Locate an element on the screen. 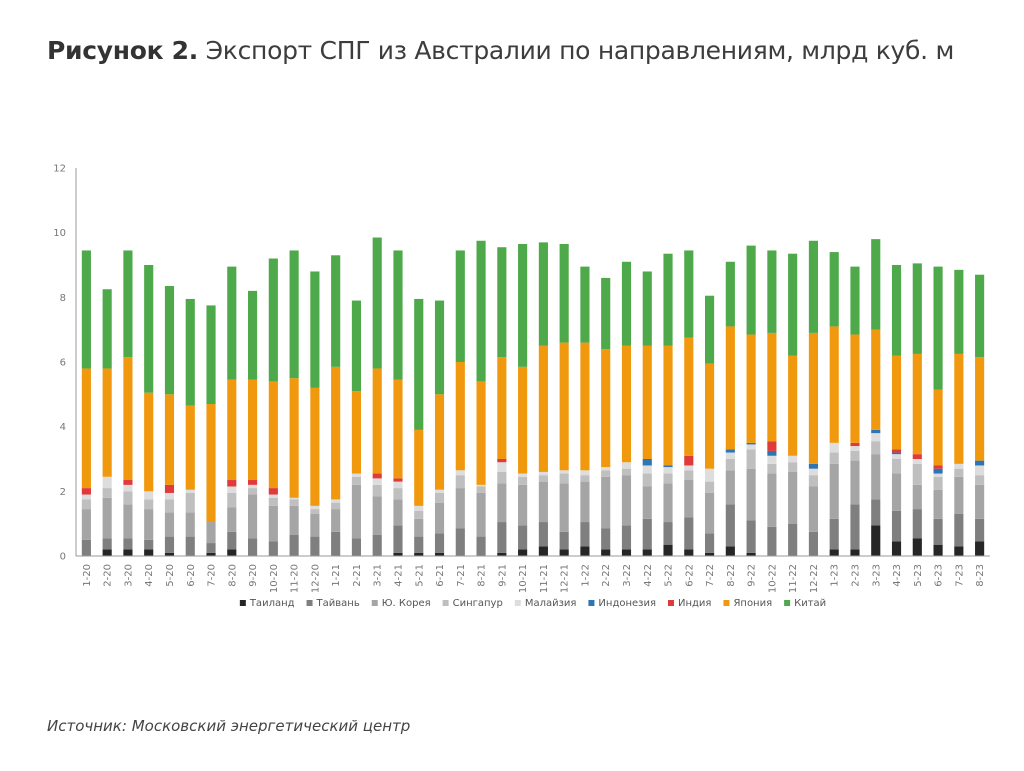 The width and height of the screenshot is (1024, 771). legend-item: Сингапур is located at coordinates (472, 603).